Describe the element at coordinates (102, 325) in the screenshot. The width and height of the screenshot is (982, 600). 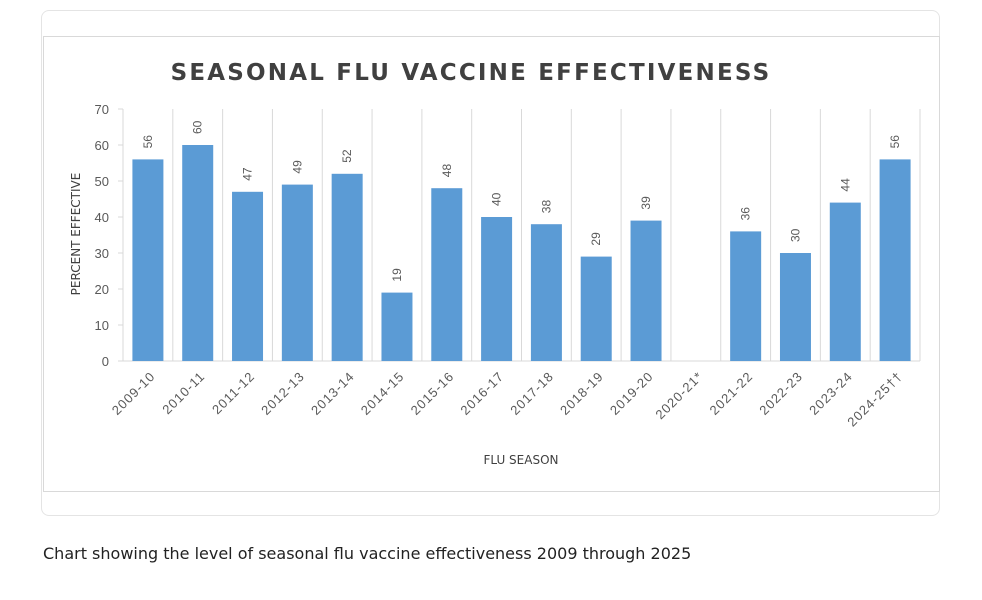
I see `y-tick-label: 10` at that location.